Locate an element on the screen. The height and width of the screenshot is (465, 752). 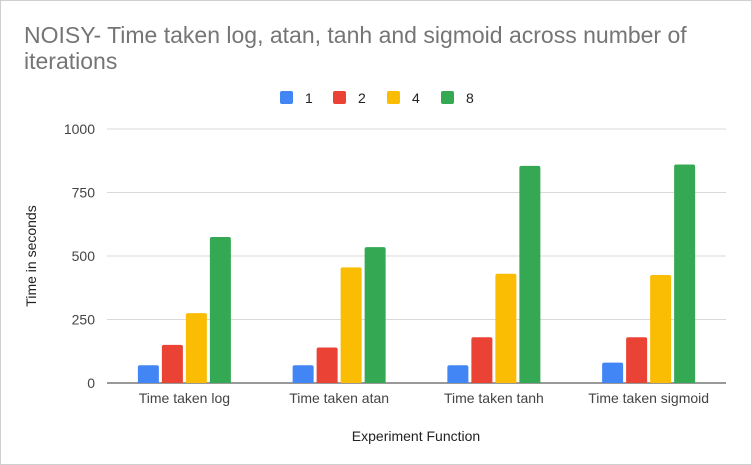
x-tick-label: Time taken sigmoid is located at coordinates (648, 398).